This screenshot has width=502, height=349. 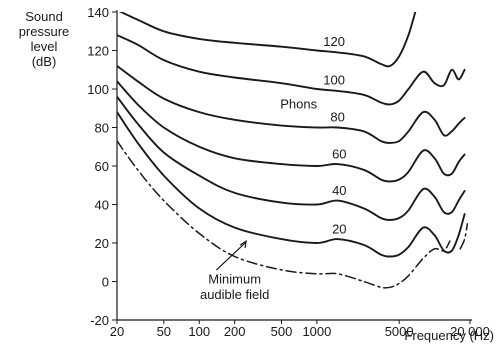 I want to click on curve-label-60: 60, so click(x=339, y=153).